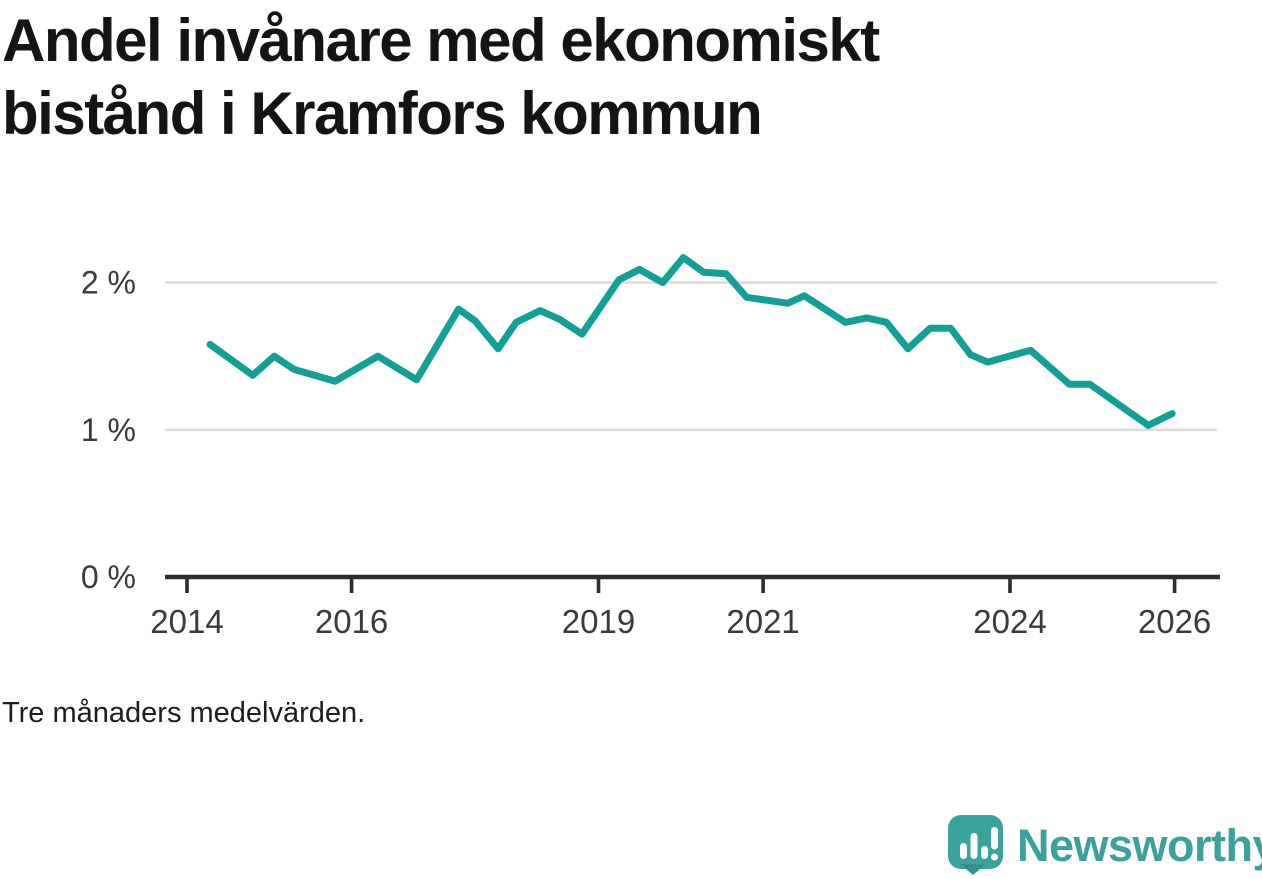 The width and height of the screenshot is (1262, 879). What do you see at coordinates (973, 869) in the screenshot?
I see `logo-bubble-tail` at bounding box center [973, 869].